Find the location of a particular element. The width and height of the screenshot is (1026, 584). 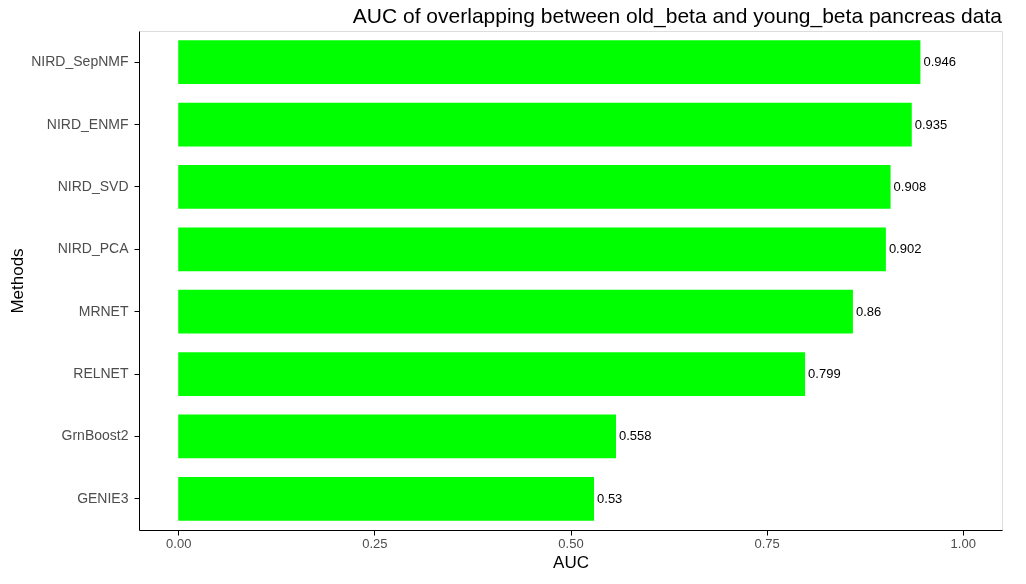

data-label: 0.946 is located at coordinates (939, 62).